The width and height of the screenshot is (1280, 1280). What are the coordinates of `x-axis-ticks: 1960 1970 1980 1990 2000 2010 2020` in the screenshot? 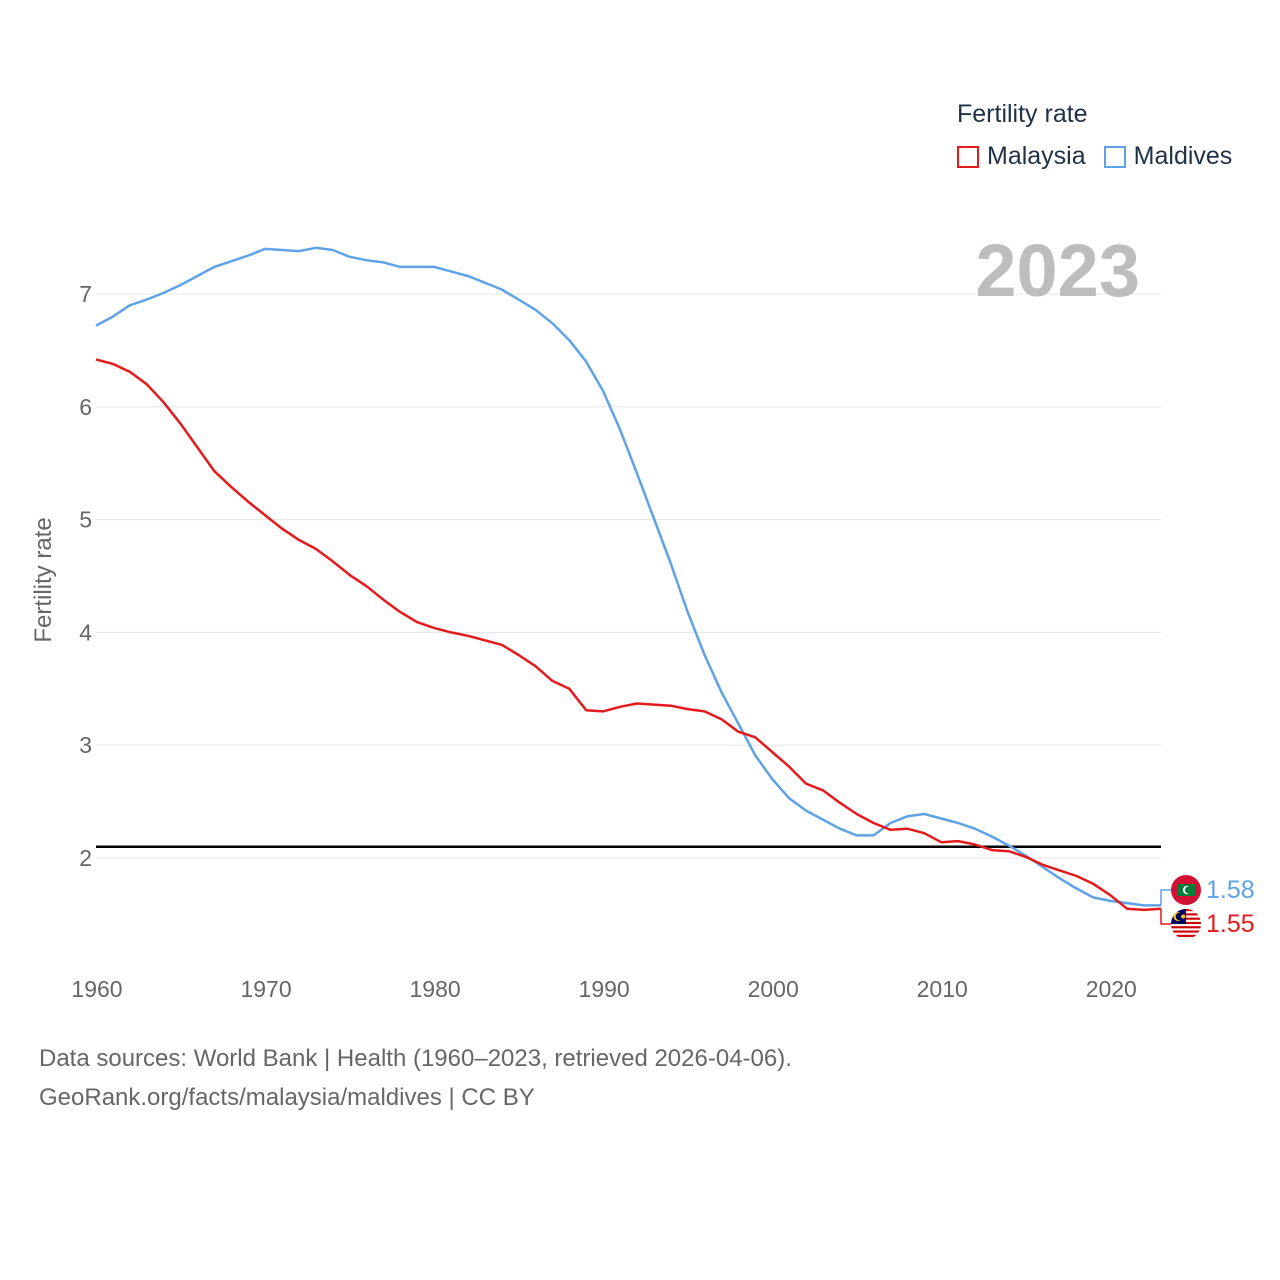 It's located at (603, 989).